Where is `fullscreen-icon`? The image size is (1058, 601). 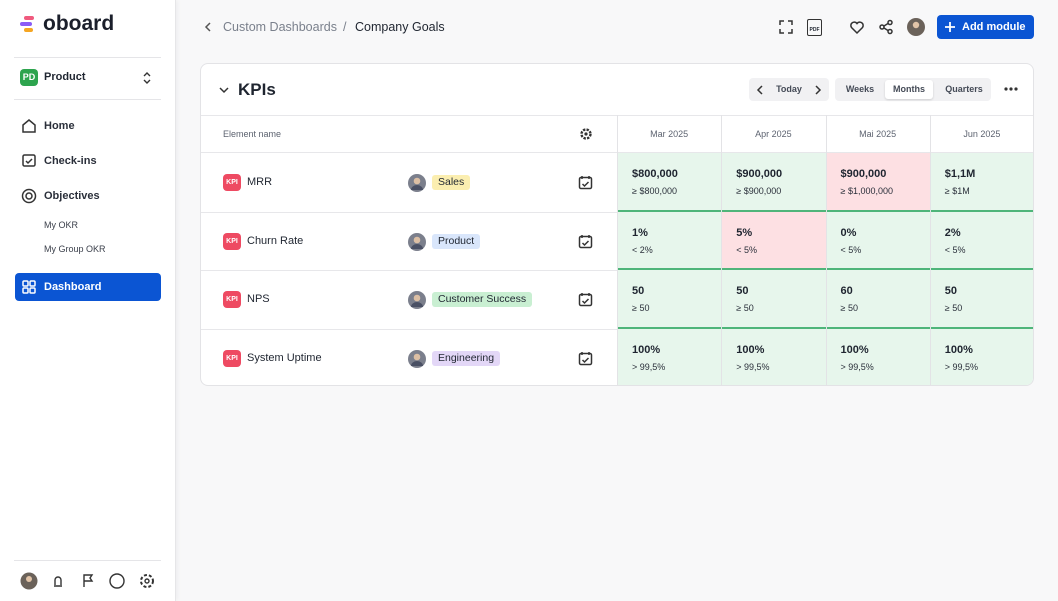
fullscreen-icon is located at coordinates (786, 27).